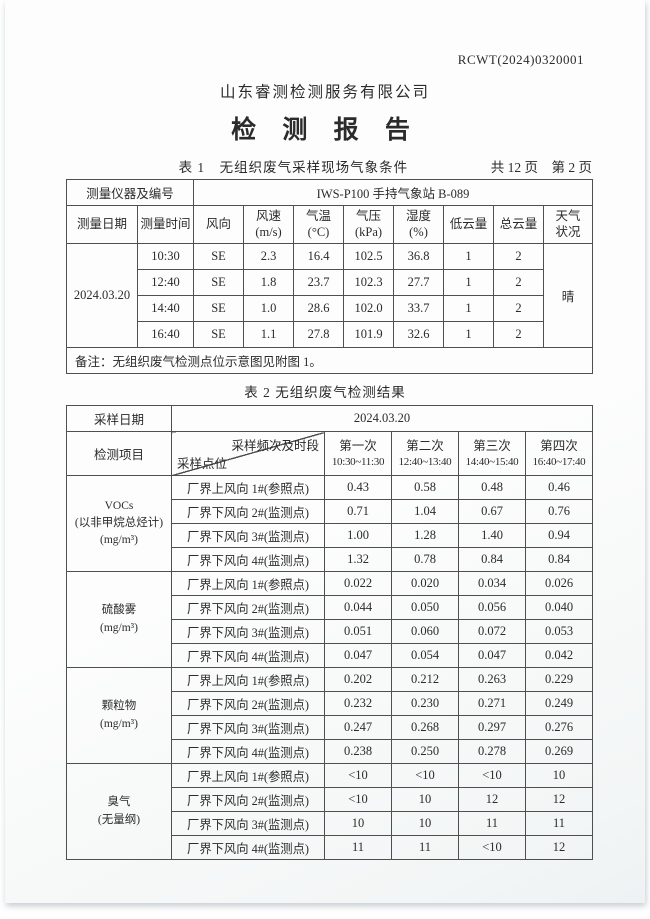 This screenshot has width=650, height=919. What do you see at coordinates (519, 224) in the screenshot?
I see `column-header: 总云量` at bounding box center [519, 224].